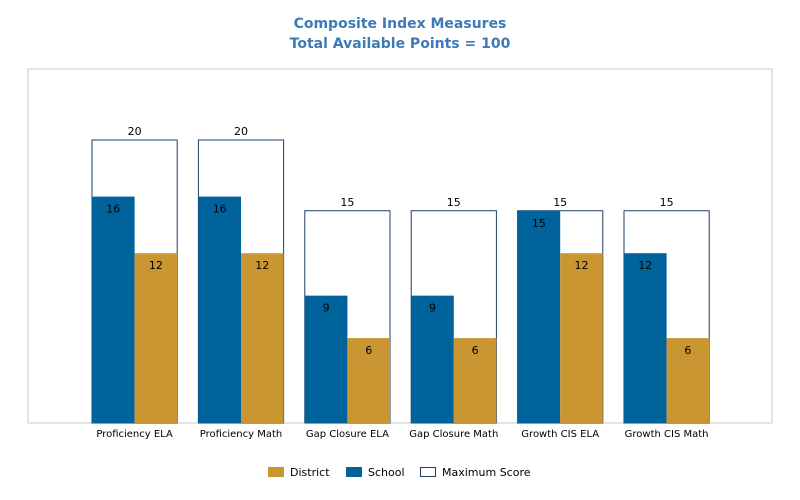 Image resolution: width=800 pixels, height=500 pixels. Describe the element at coordinates (582, 265) in the screenshot. I see `label-district-growth-cis-ela: 12` at that location.